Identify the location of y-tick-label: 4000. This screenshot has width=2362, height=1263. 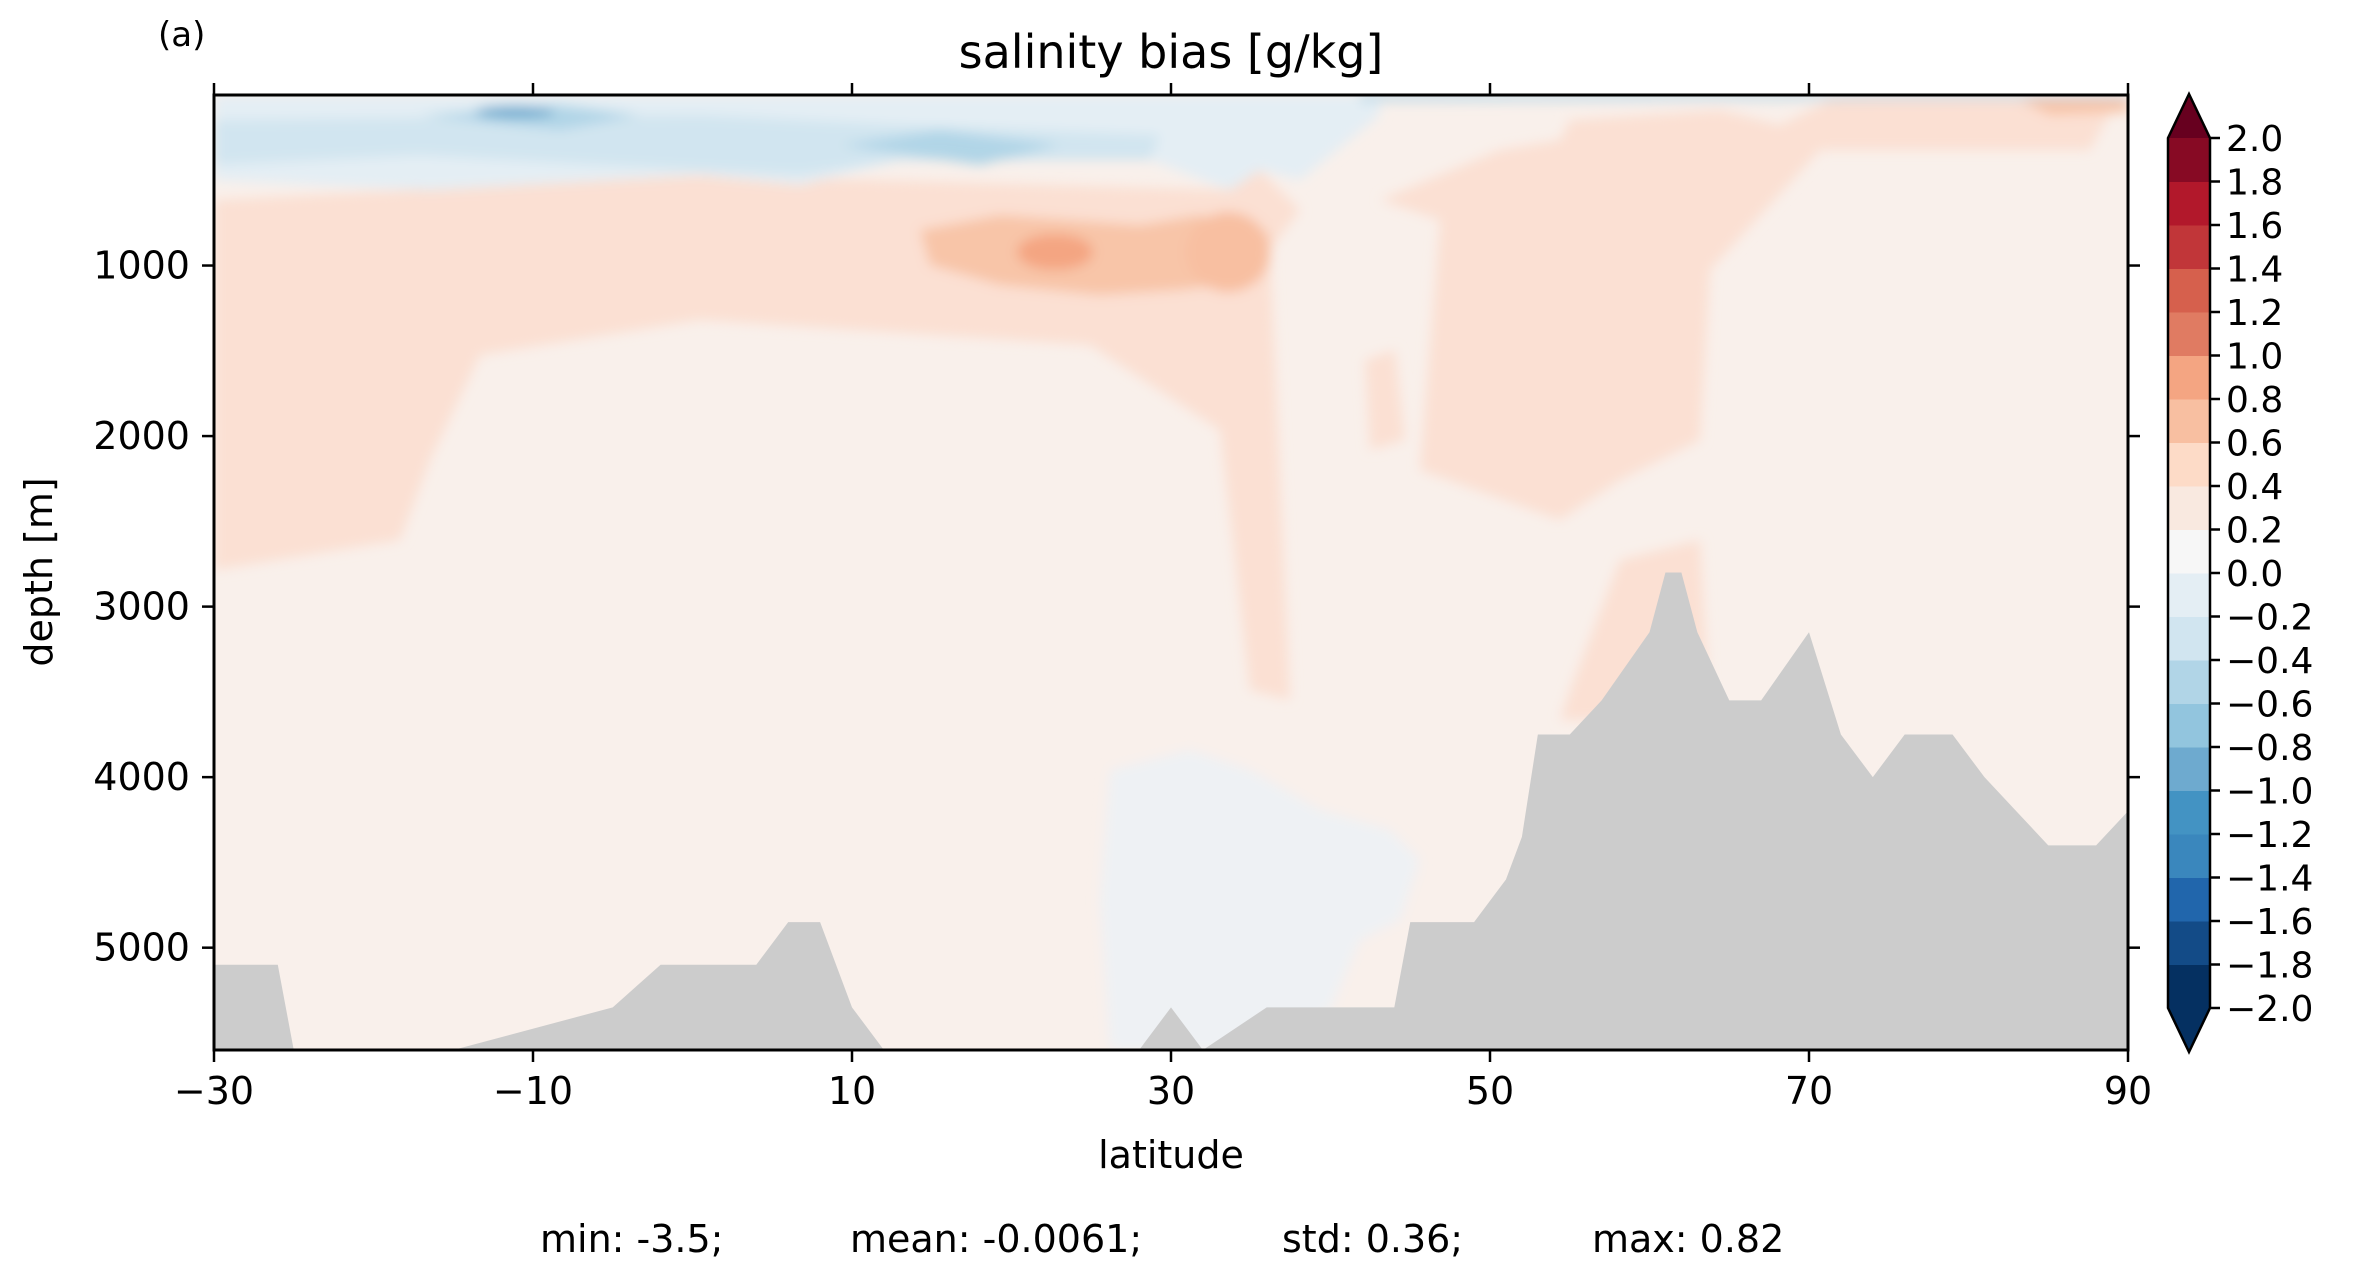
(141, 777).